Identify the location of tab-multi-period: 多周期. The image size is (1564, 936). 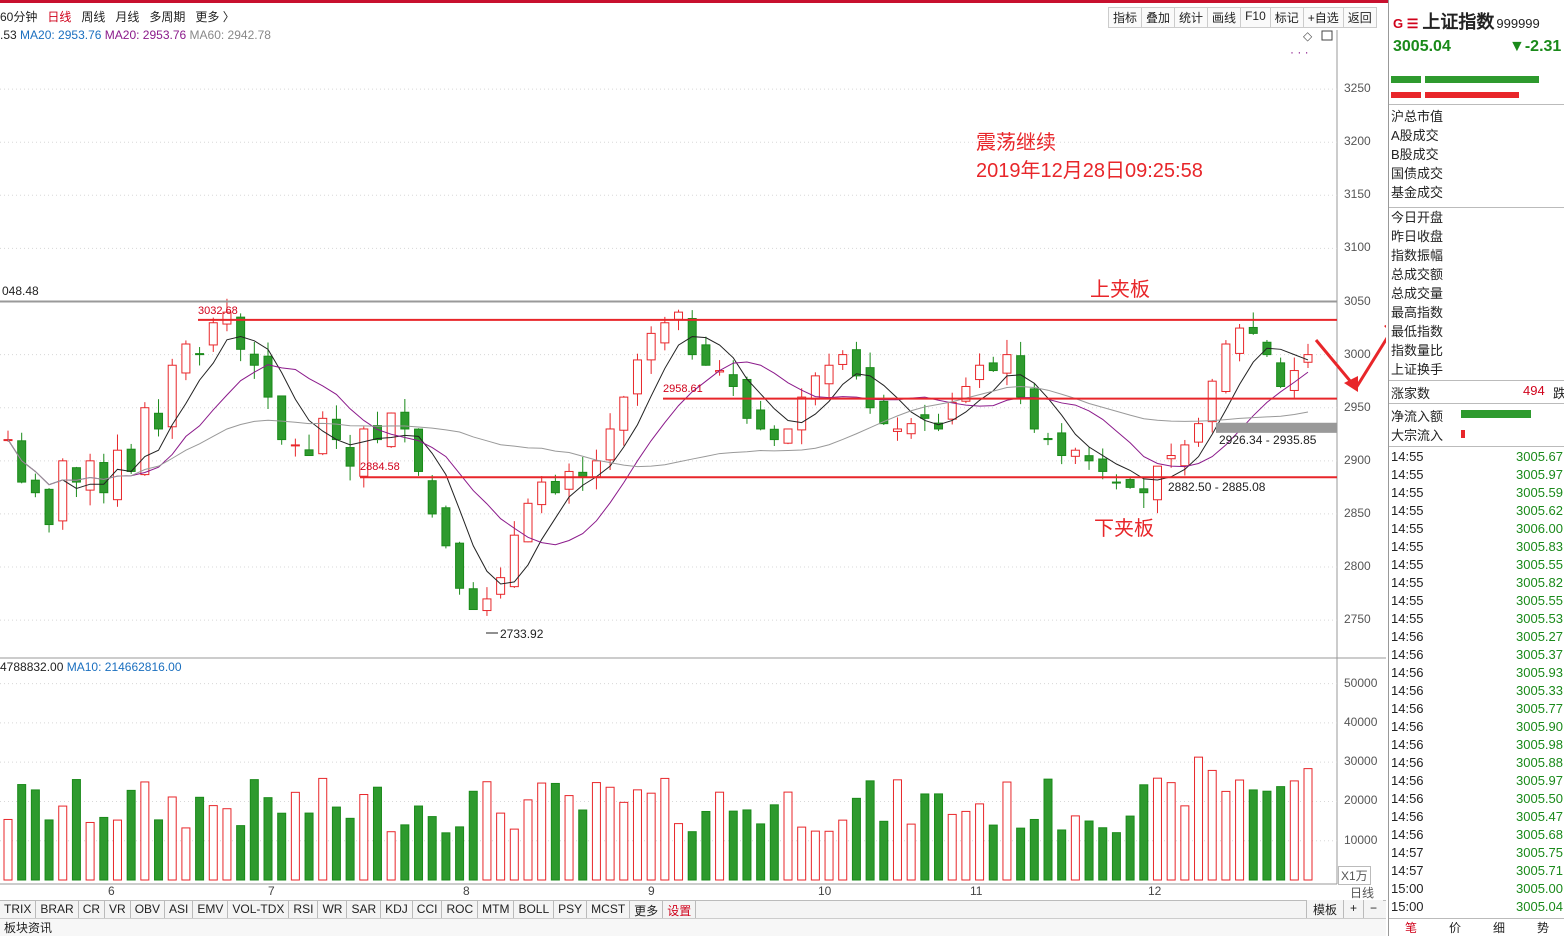
(167, 17).